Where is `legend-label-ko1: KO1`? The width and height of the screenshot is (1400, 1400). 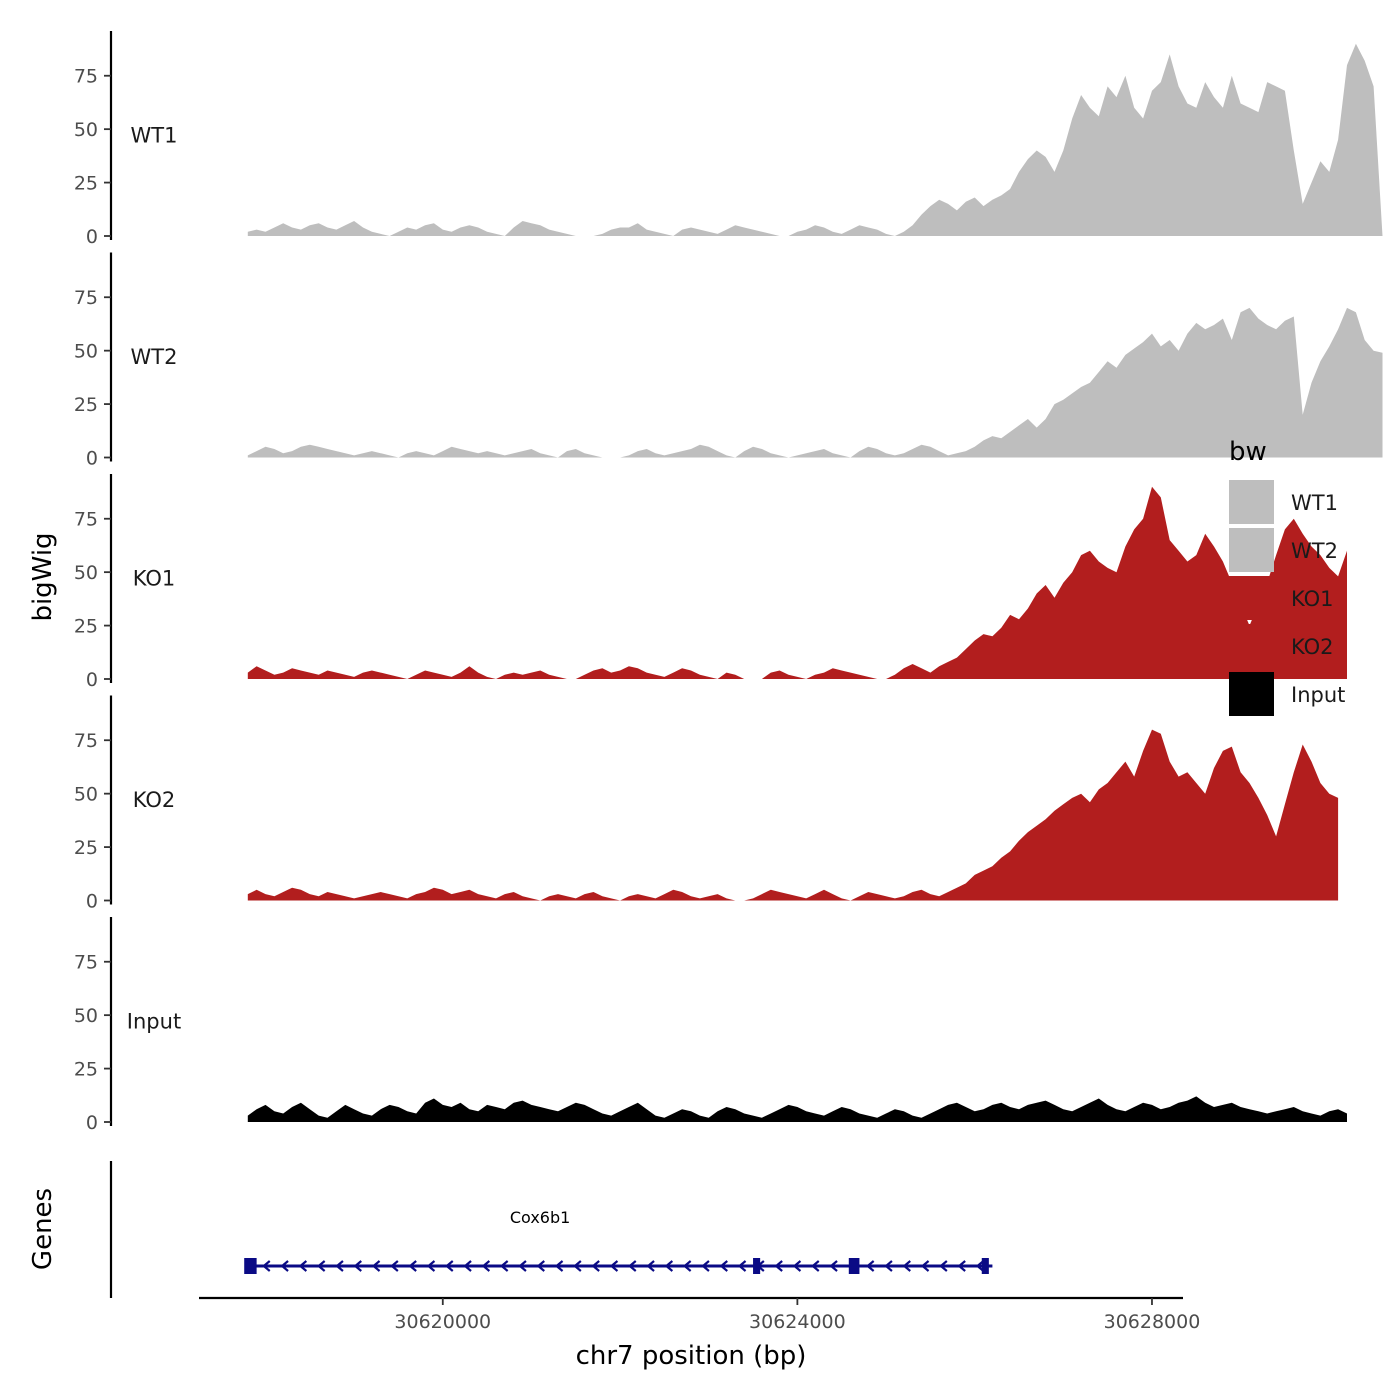 legend-label-ko1: KO1 is located at coordinates (1312, 599).